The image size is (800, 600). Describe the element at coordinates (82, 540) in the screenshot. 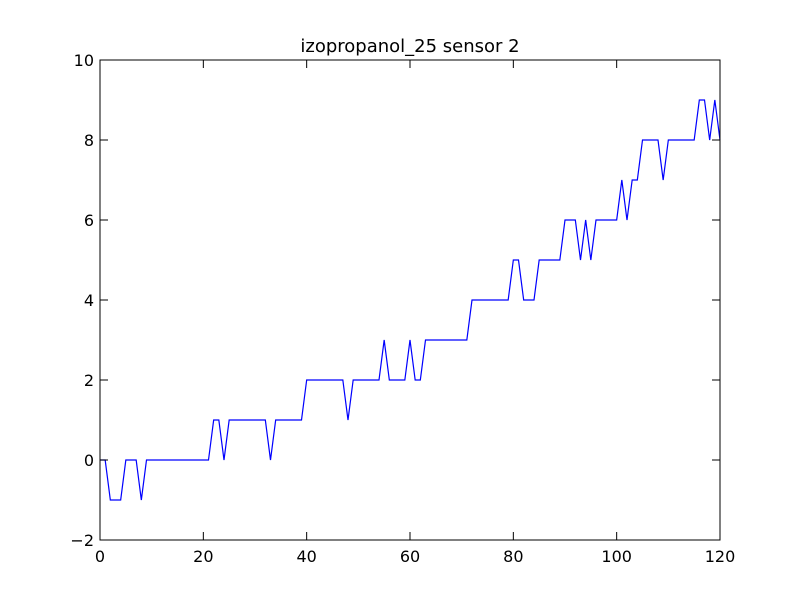

I see `y-tick-label: −2` at that location.